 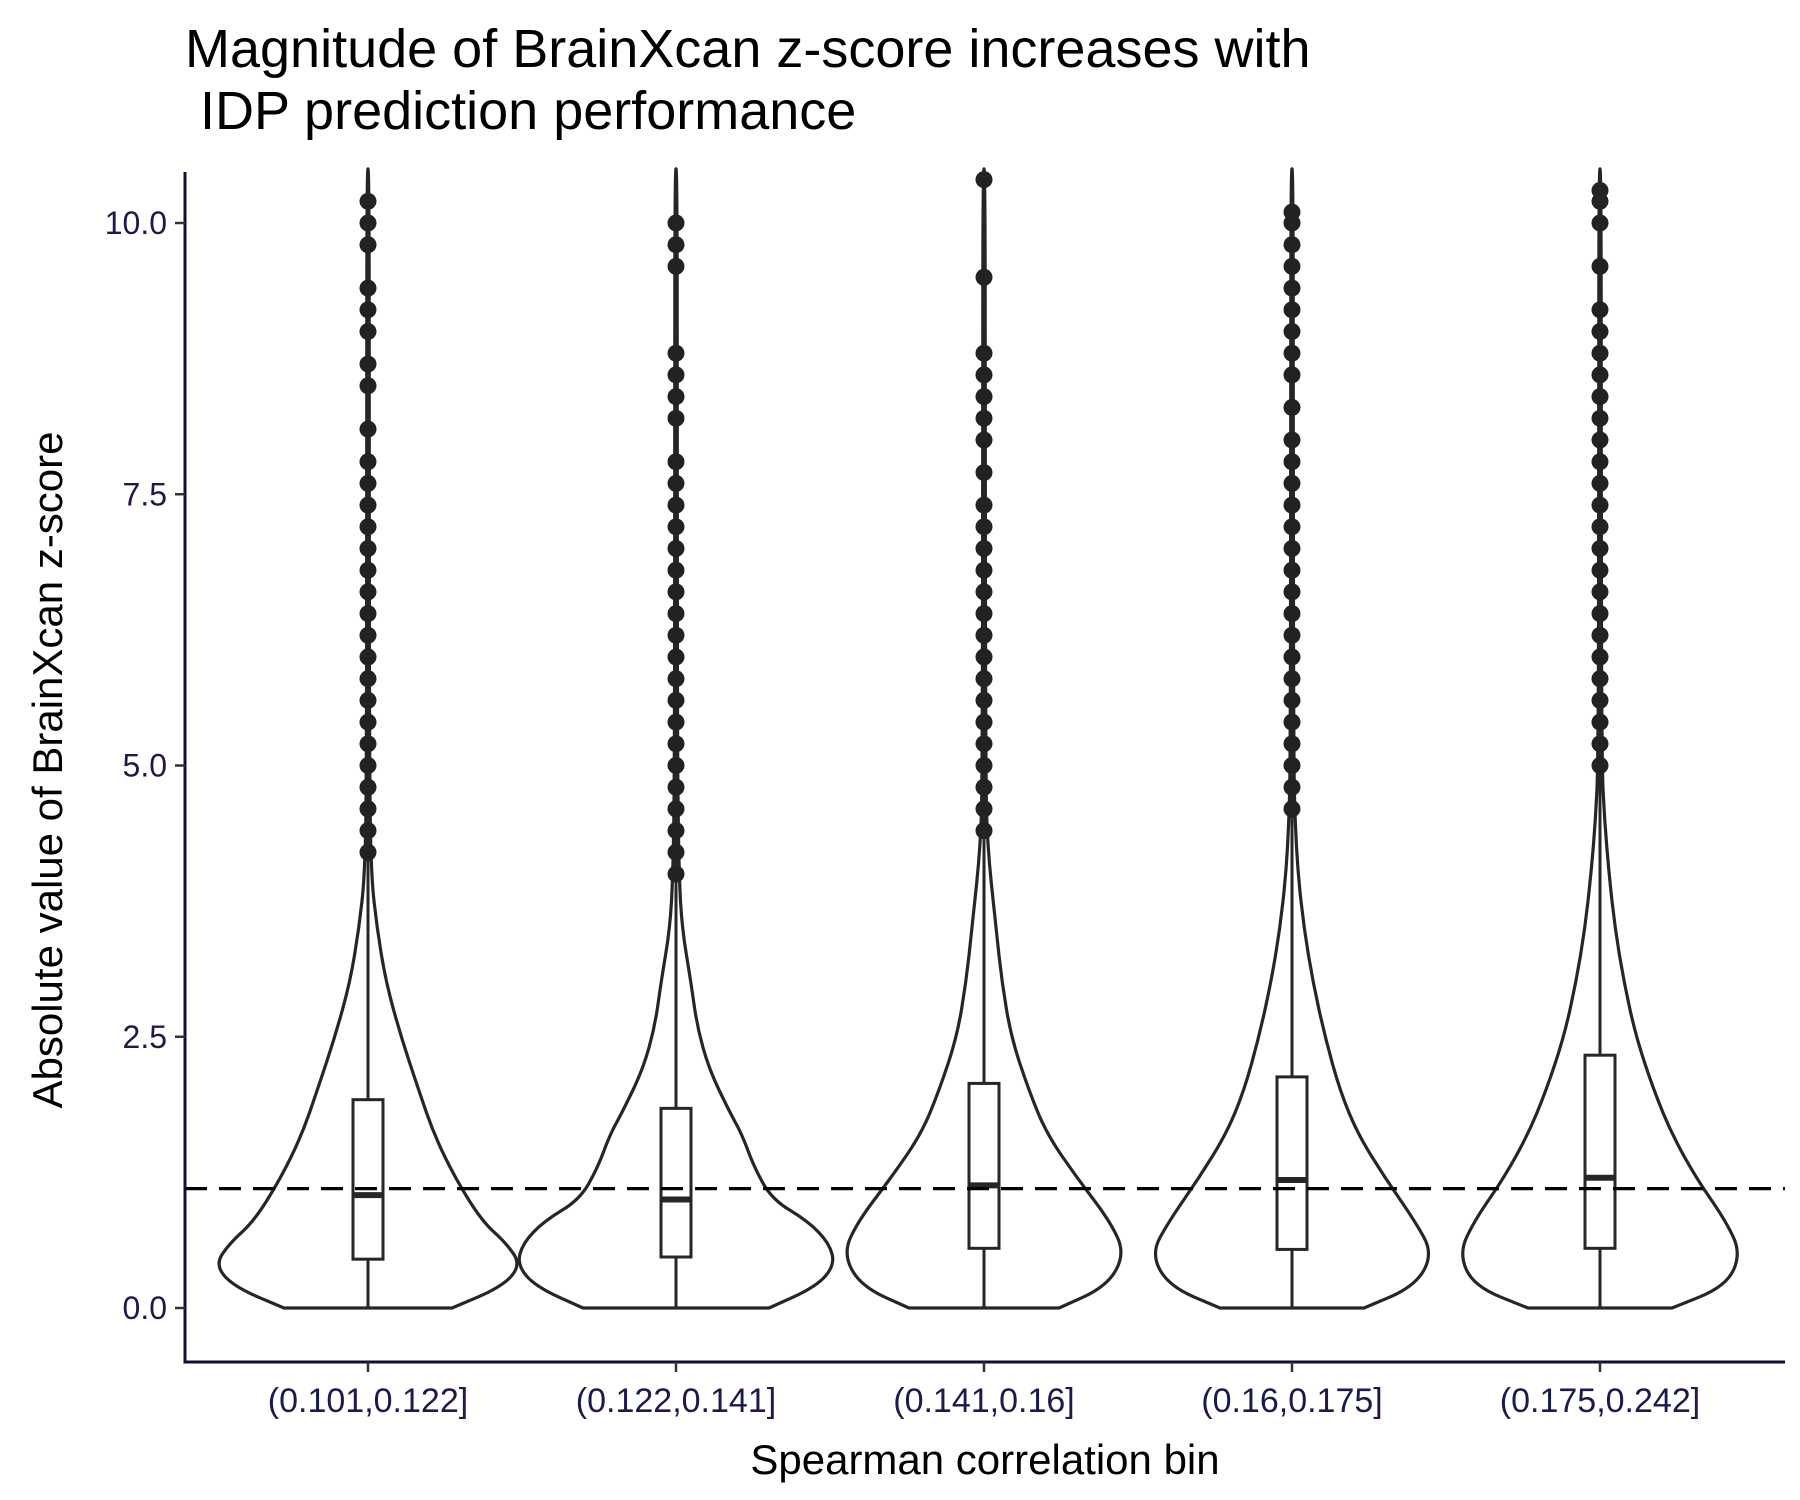 I want to click on x-axis-title: Spearman correlation bin, so click(x=984, y=1459).